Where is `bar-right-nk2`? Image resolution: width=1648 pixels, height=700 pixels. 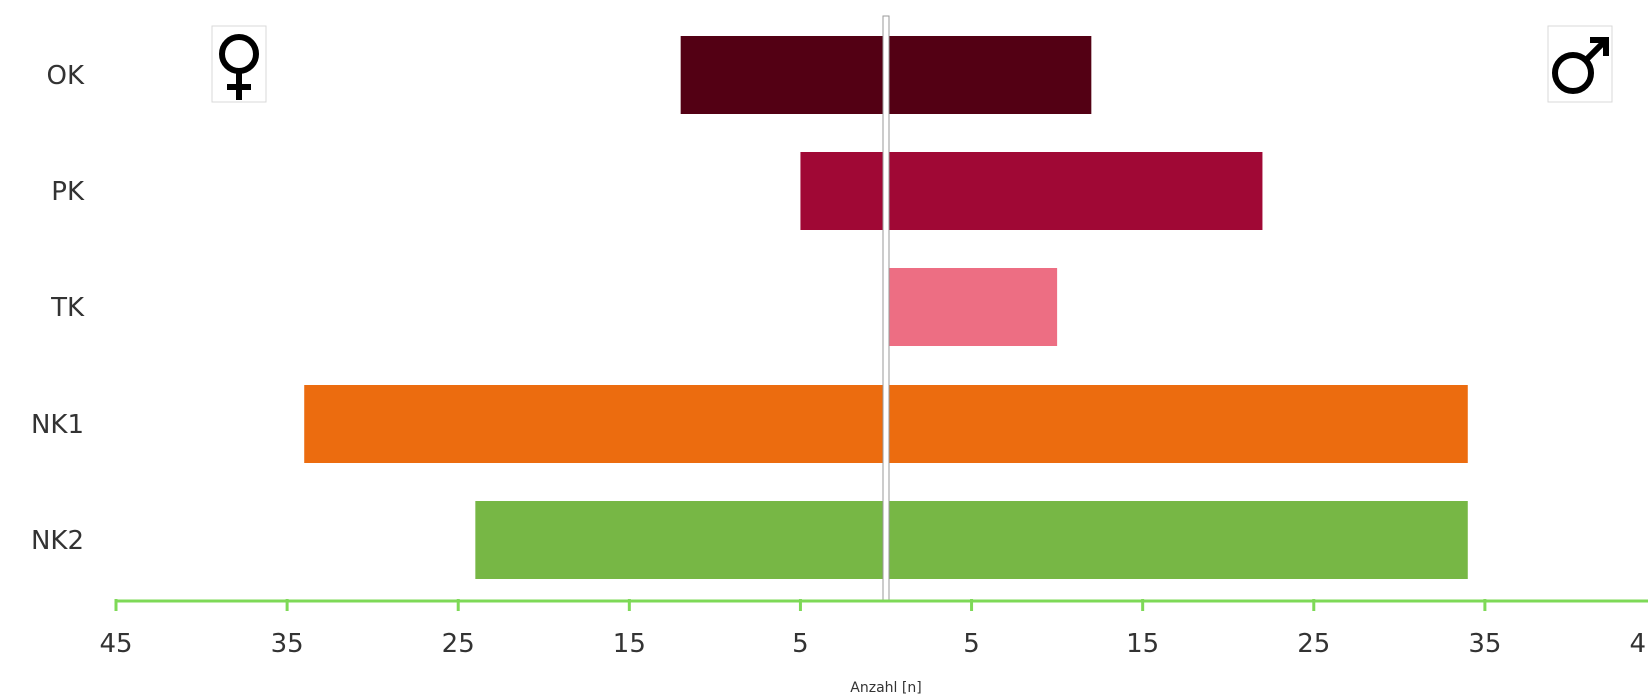
bar-right-nk2 is located at coordinates (1177, 540).